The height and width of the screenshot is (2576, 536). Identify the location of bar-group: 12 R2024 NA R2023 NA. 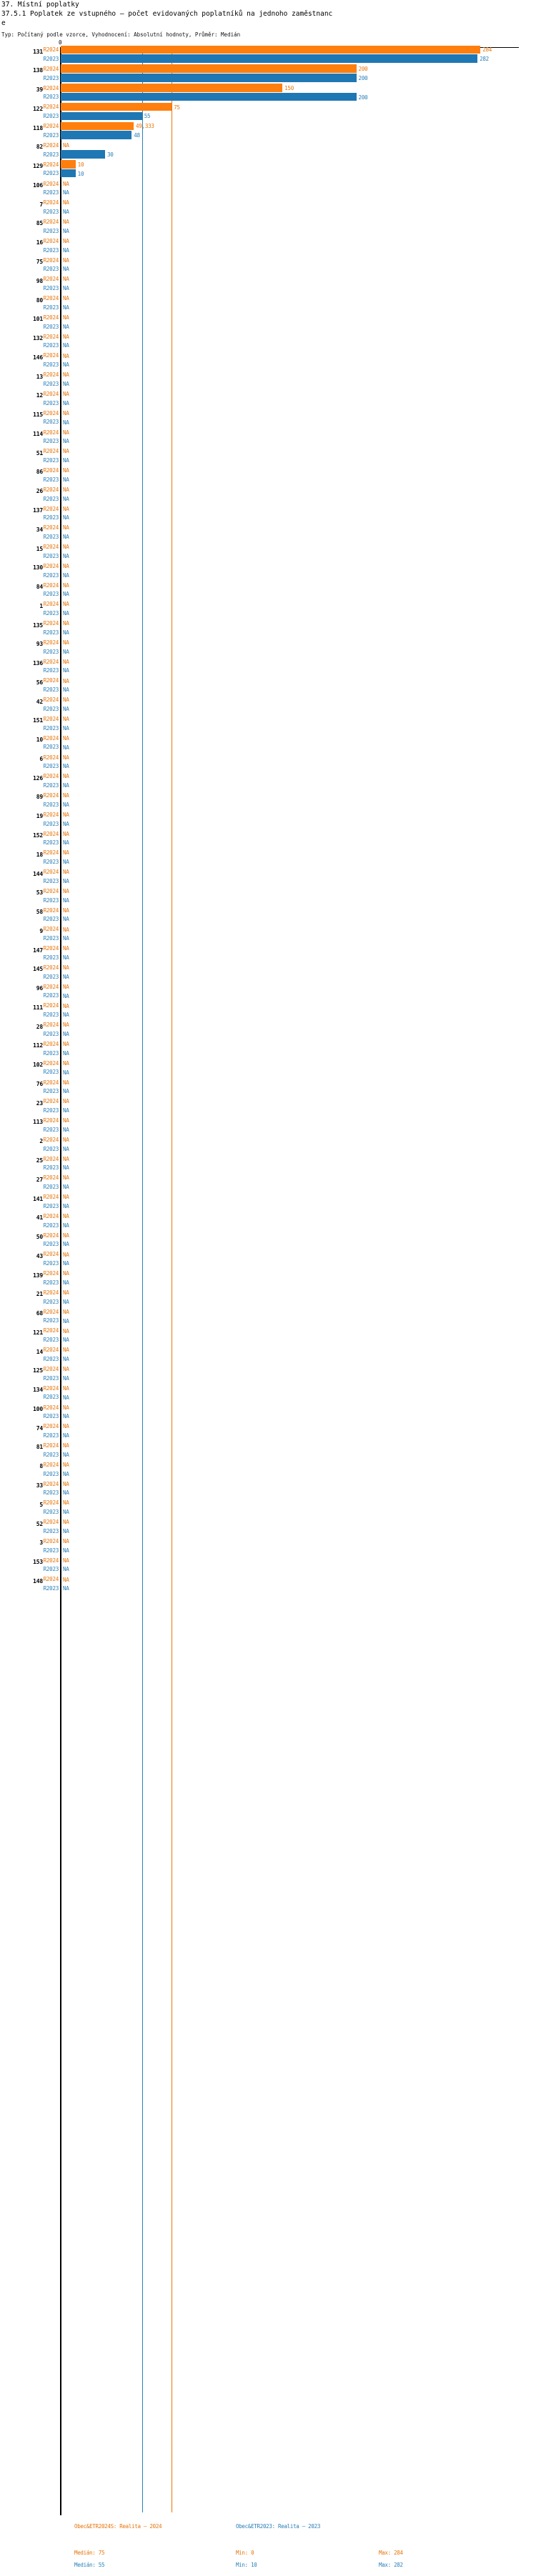
(268, 398).